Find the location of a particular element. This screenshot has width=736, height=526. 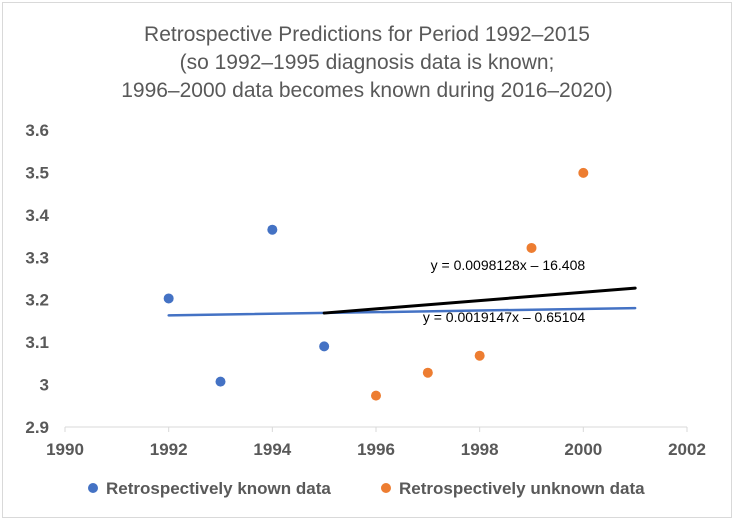

y-tick-label: 3.5 is located at coordinates (37, 172).